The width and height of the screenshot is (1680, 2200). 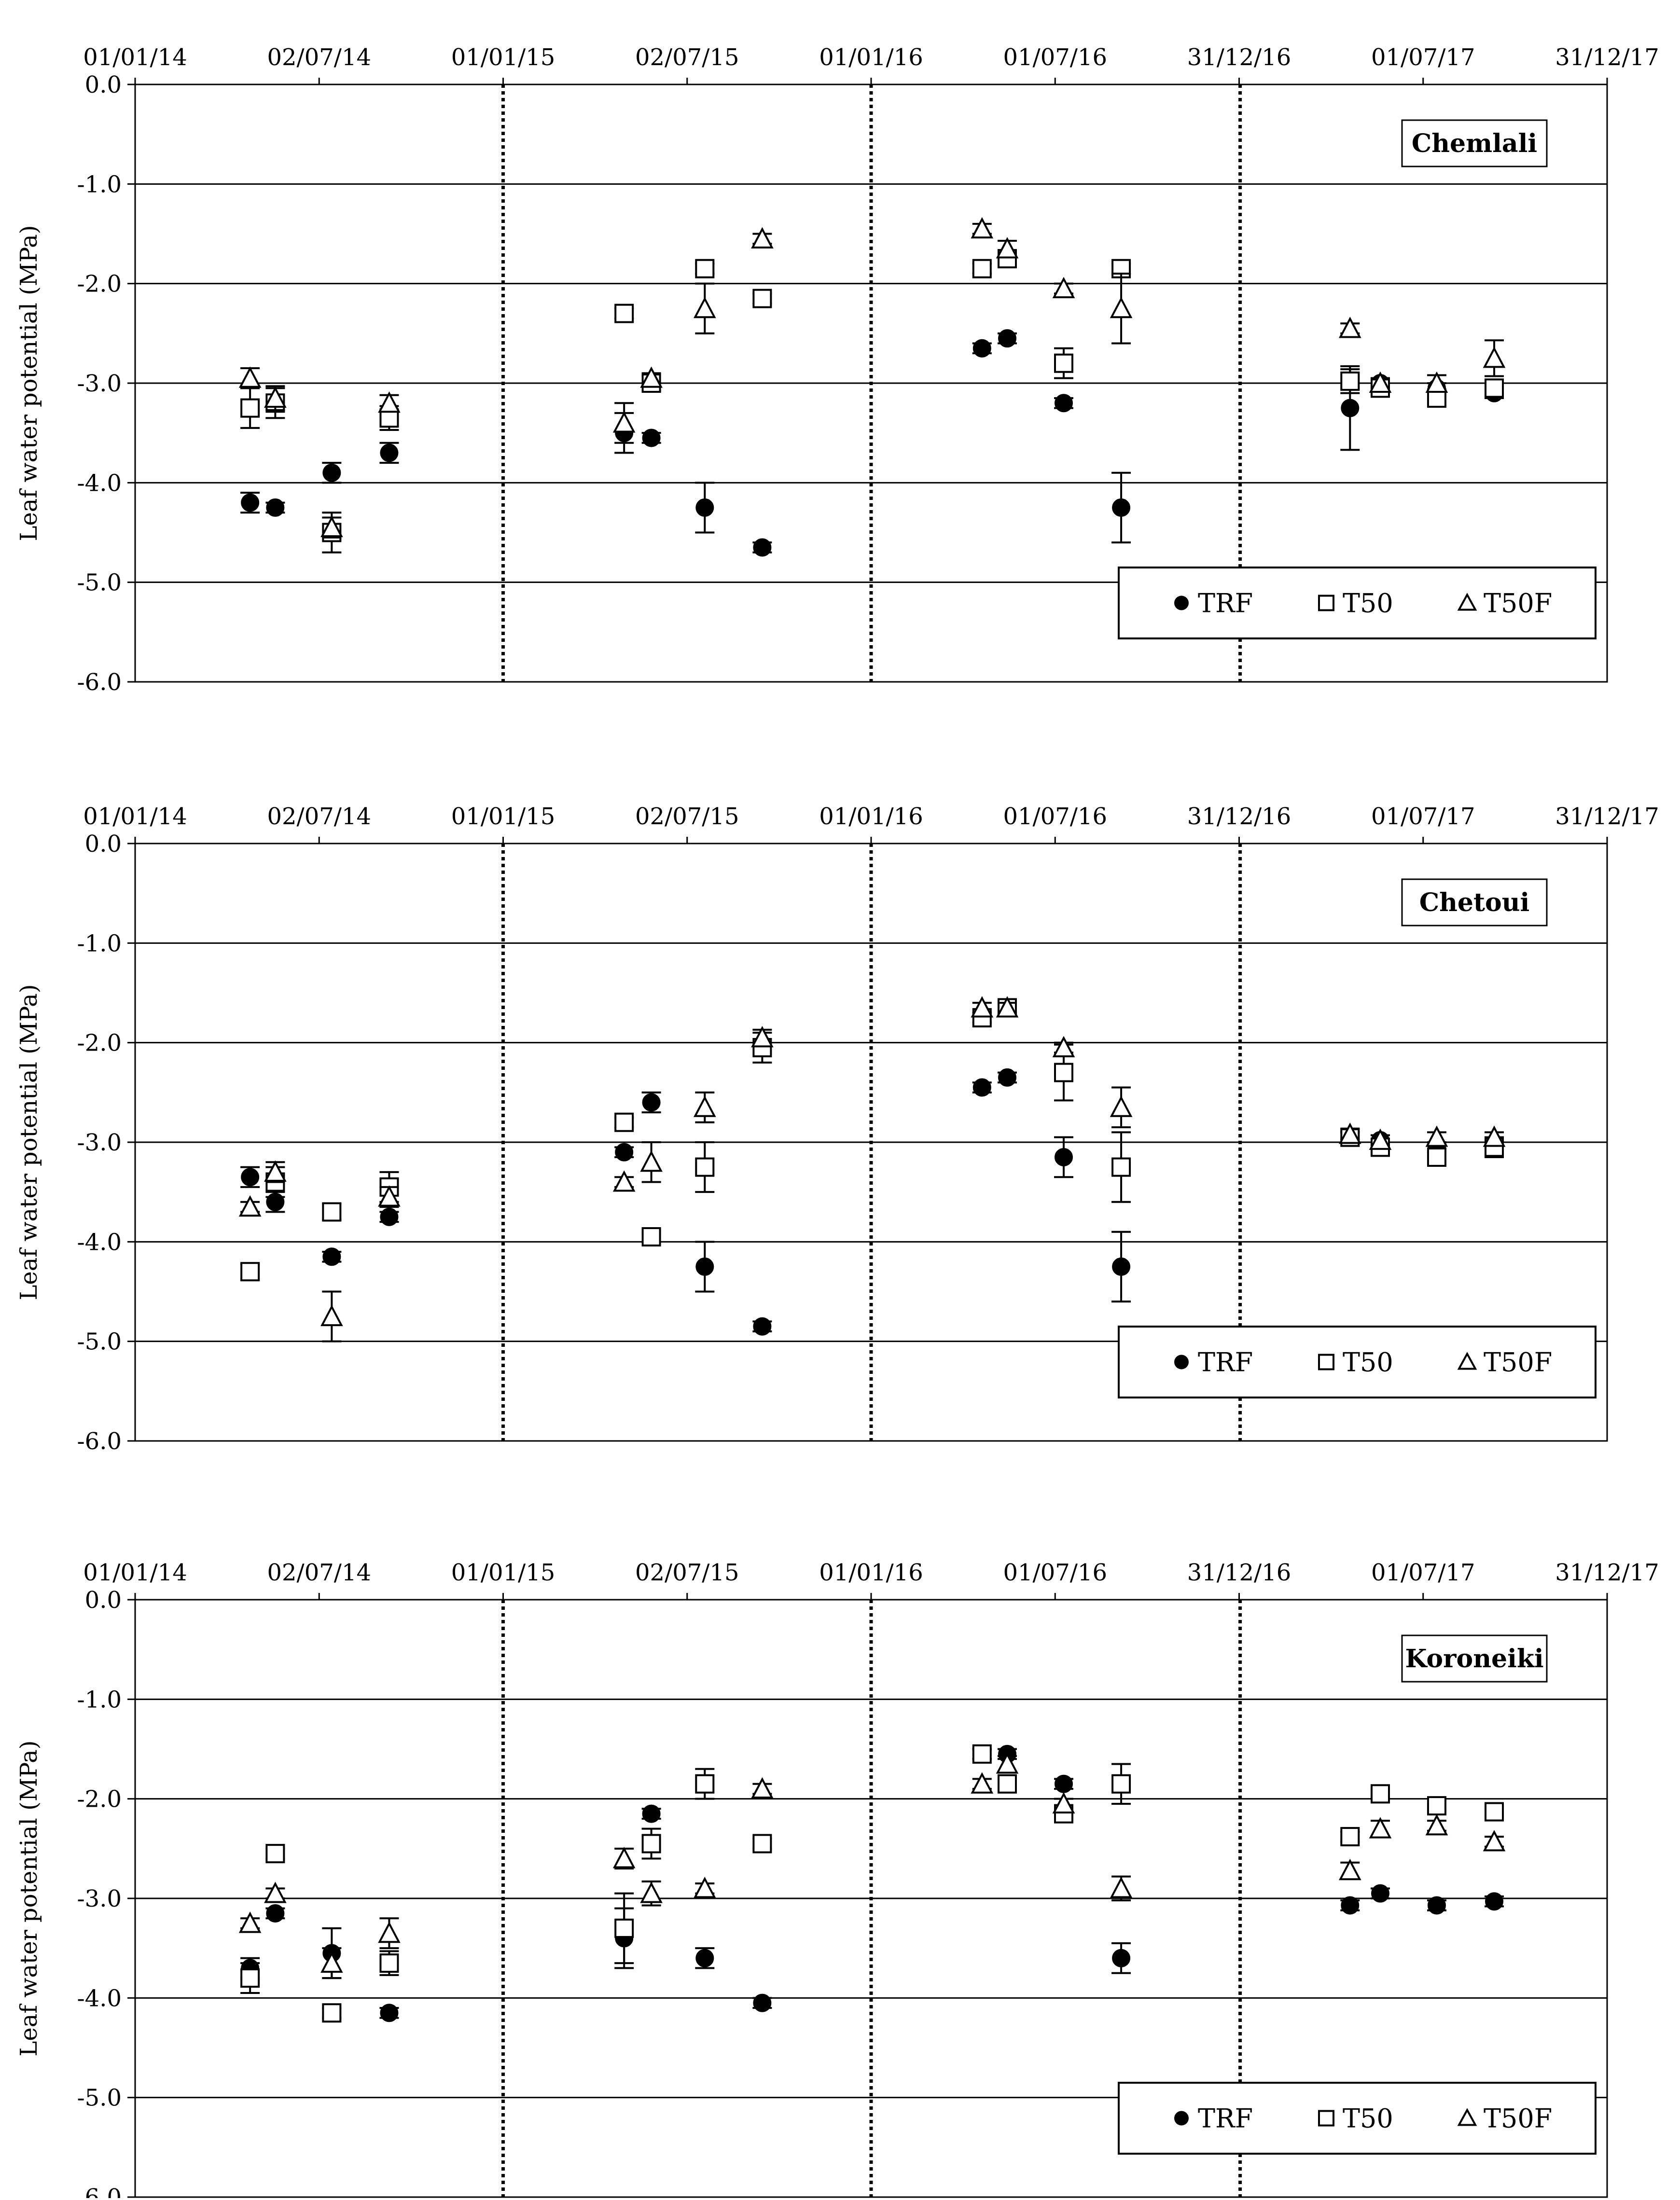 I want to click on series-t50, so click(x=872, y=1883).